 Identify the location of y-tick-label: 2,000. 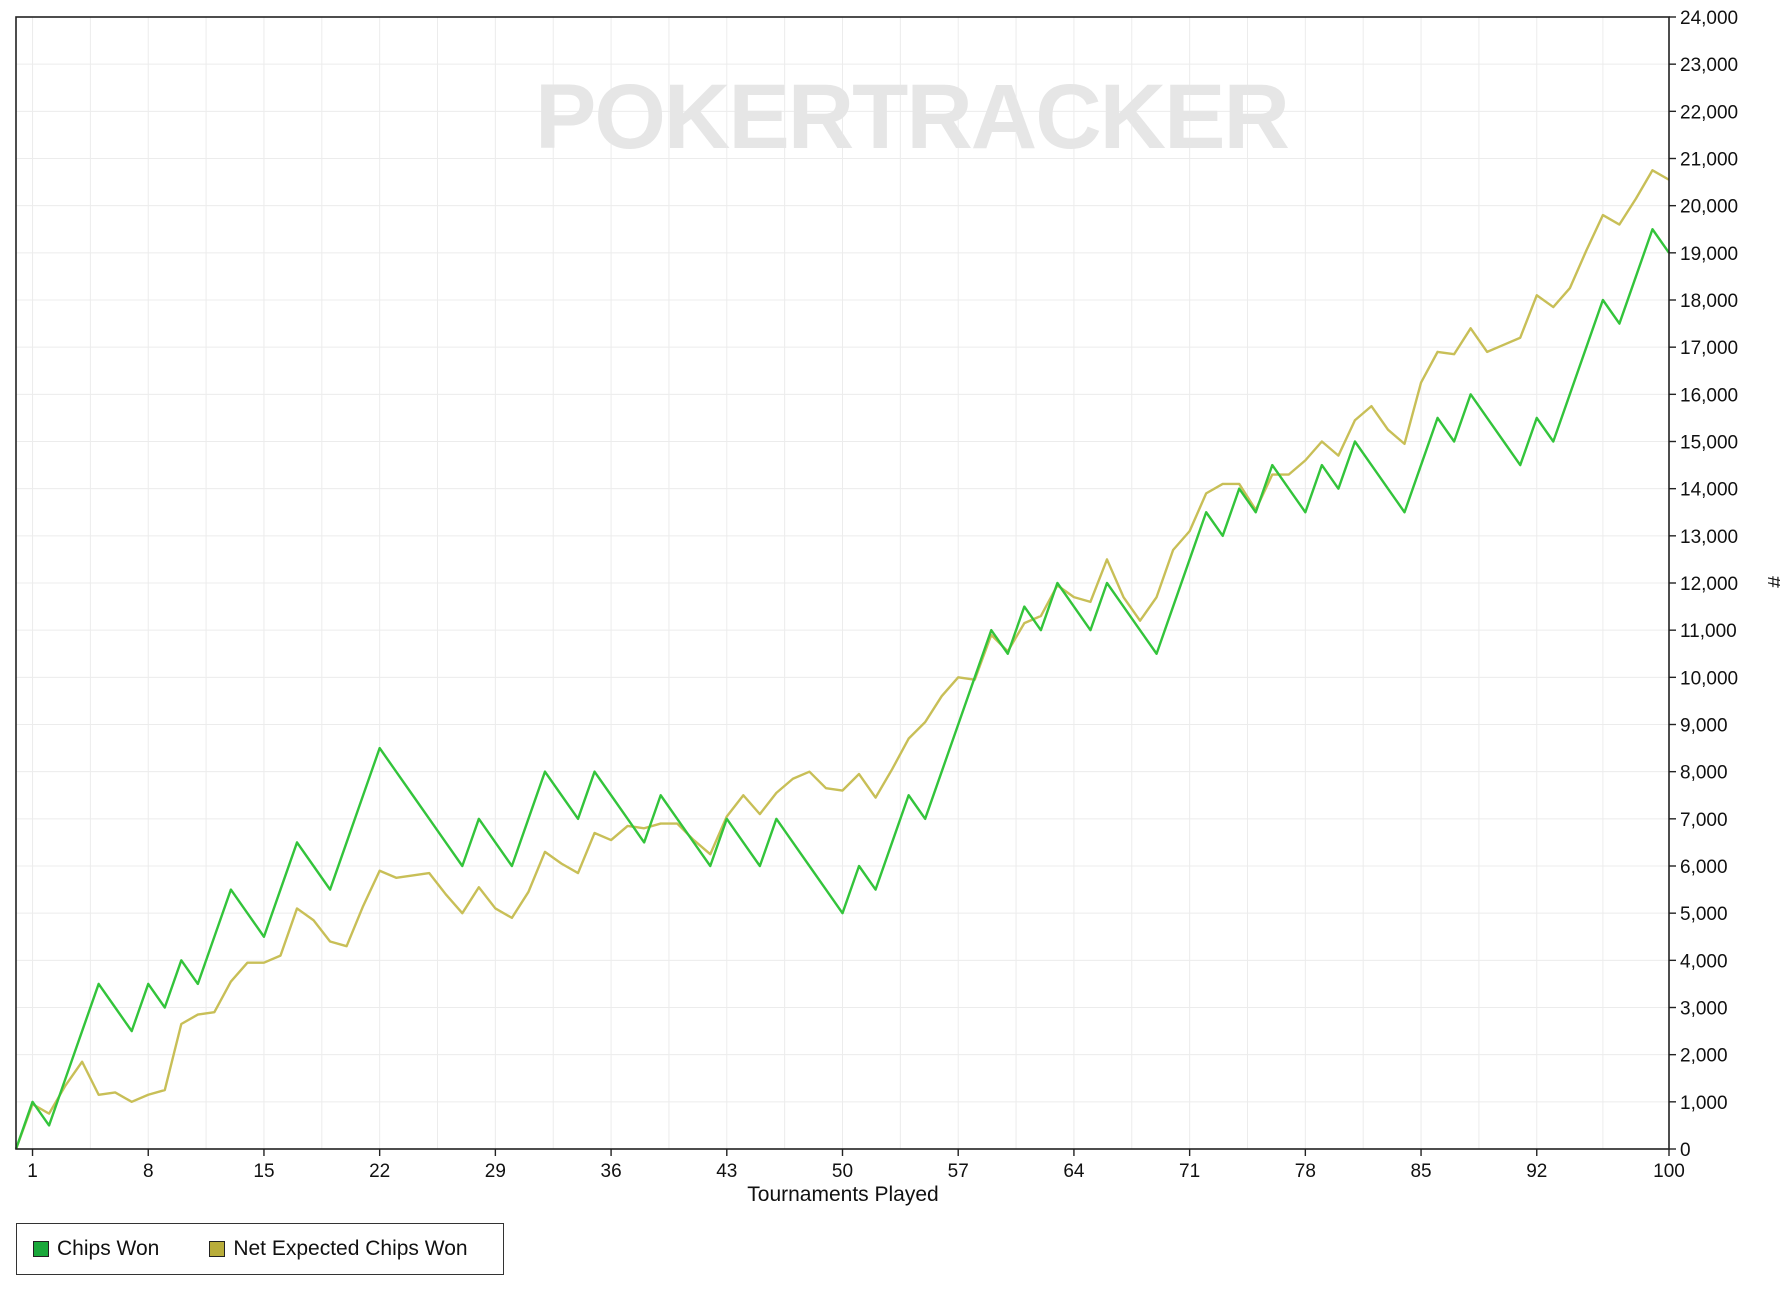
(1704, 1056).